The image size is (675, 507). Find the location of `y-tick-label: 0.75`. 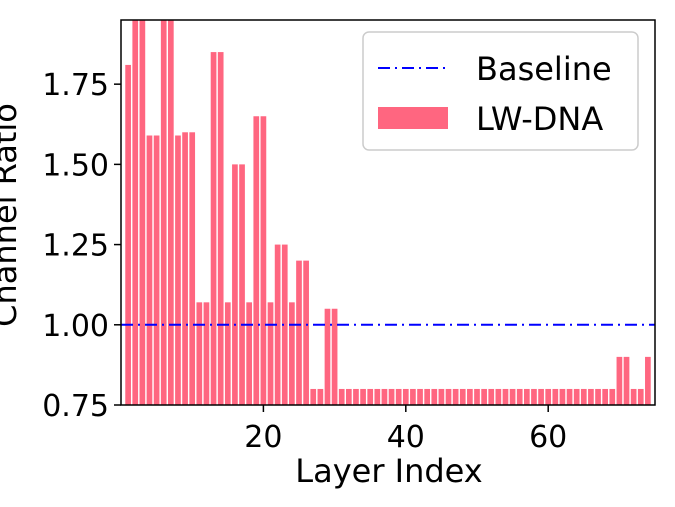

y-tick-label: 0.75 is located at coordinates (75, 406).